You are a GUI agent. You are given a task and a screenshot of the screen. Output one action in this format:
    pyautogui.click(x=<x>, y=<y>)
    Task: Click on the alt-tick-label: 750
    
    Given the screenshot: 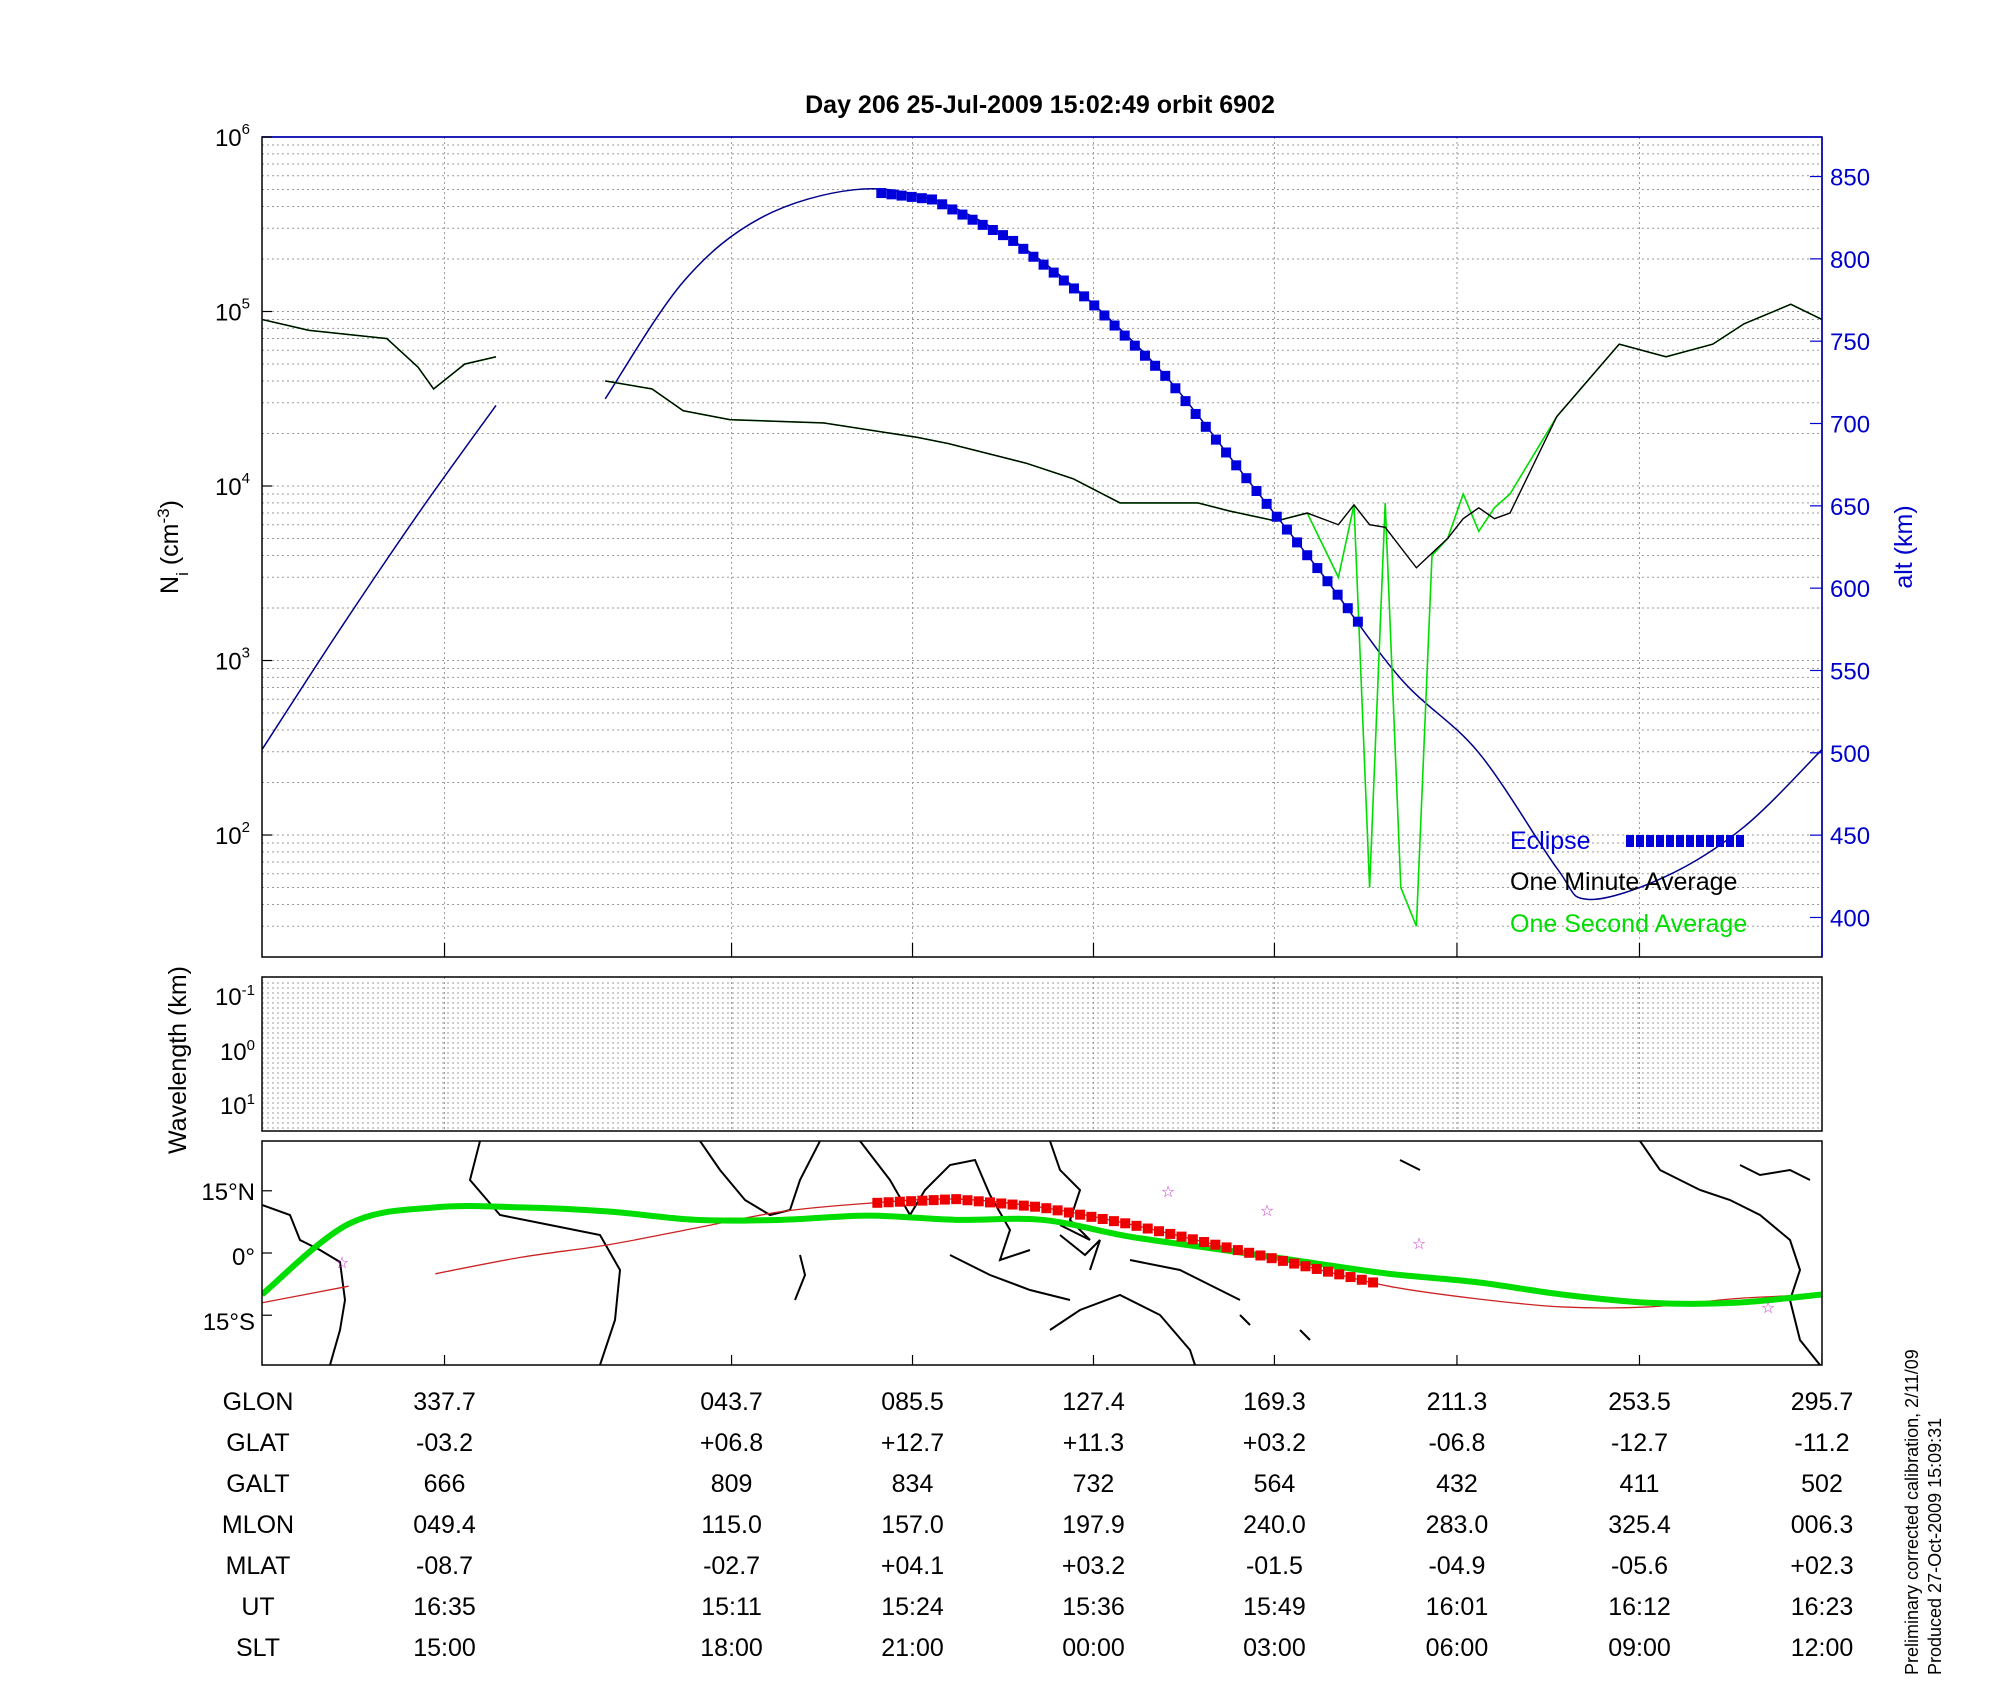 What is the action you would take?
    pyautogui.click(x=1850, y=342)
    